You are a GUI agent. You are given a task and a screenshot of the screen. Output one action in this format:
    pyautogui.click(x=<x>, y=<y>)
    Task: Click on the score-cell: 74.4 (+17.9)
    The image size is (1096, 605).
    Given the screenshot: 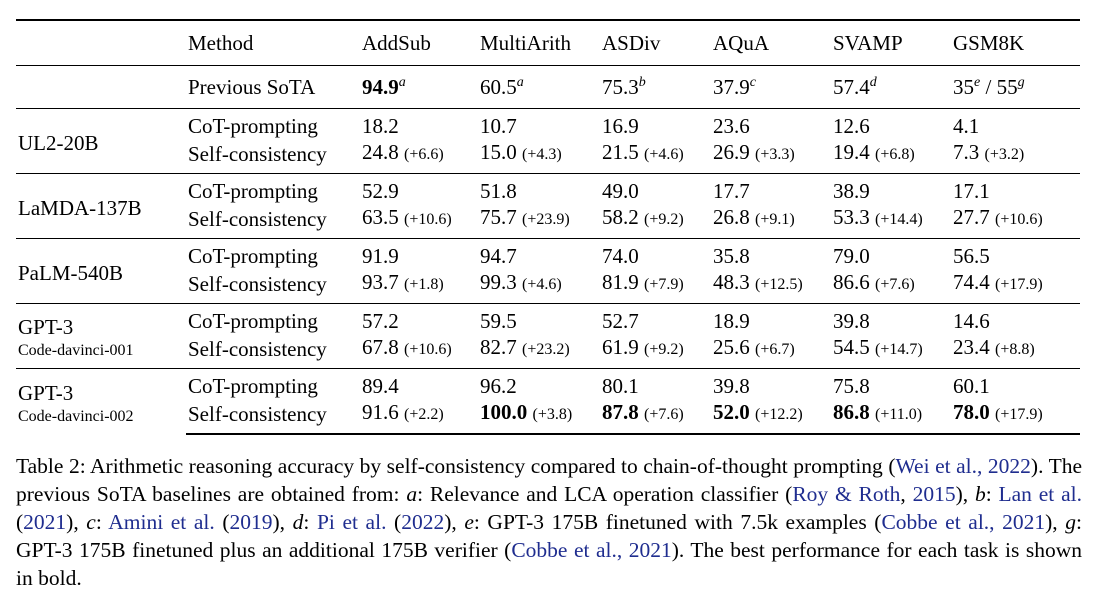 What is the action you would take?
    pyautogui.click(x=1015, y=286)
    